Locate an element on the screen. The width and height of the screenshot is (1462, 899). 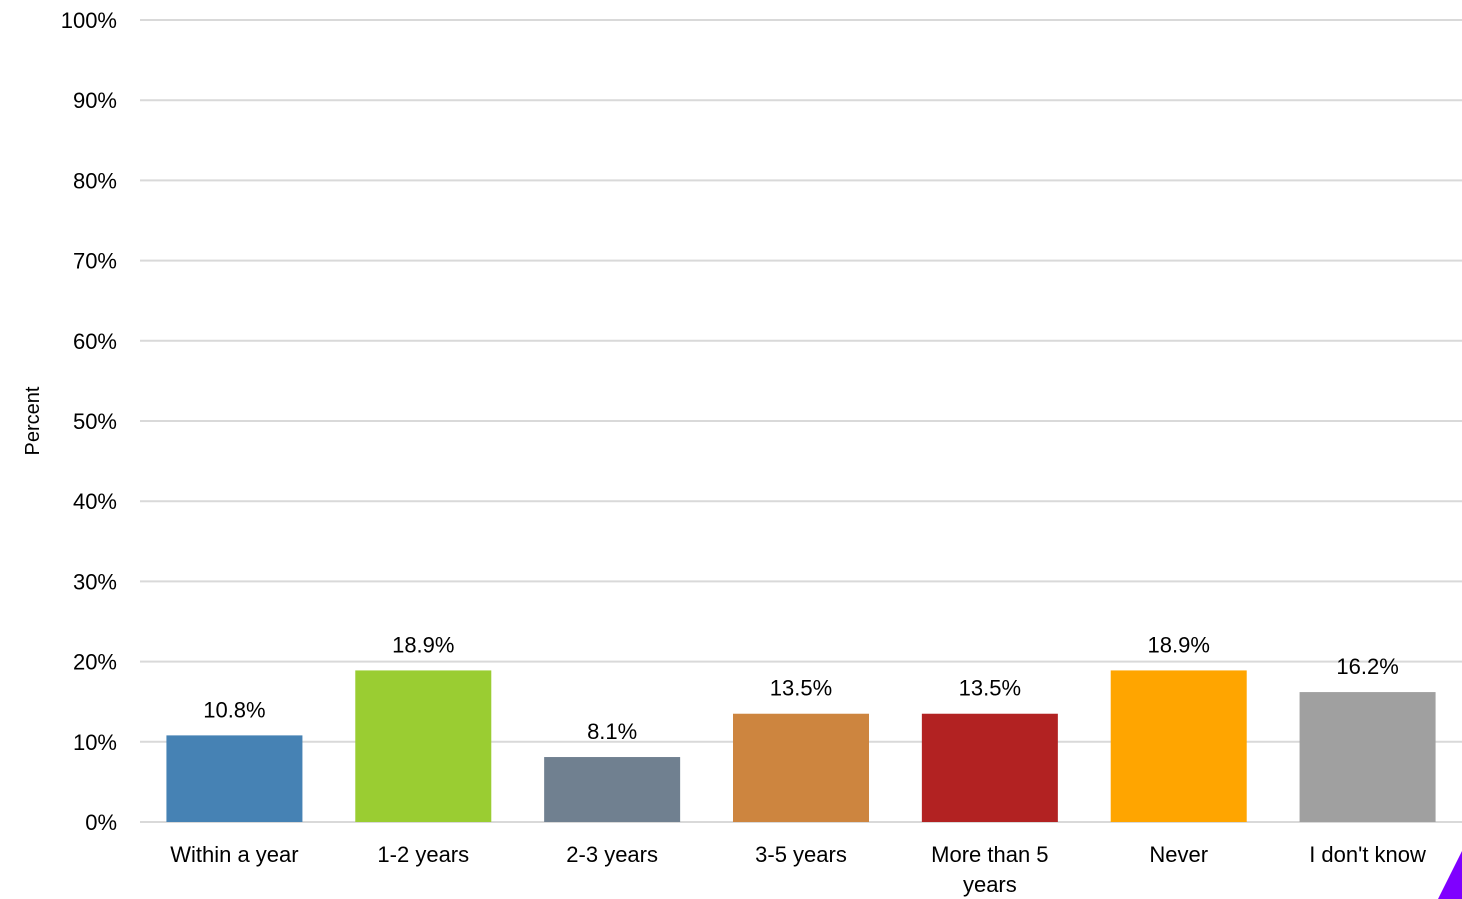
x-tick-label: More than 5 years is located at coordinates (989, 869).